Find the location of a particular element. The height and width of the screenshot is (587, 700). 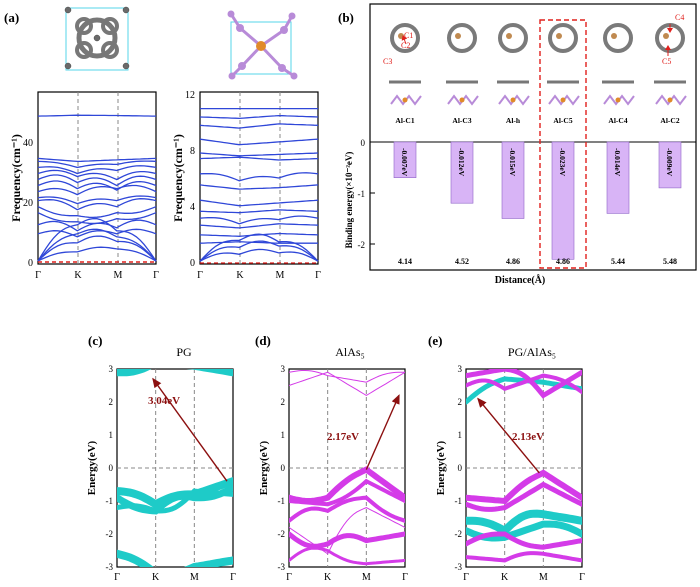

panel-e-title: PG/AlAs₅ is located at coordinates (532, 352).